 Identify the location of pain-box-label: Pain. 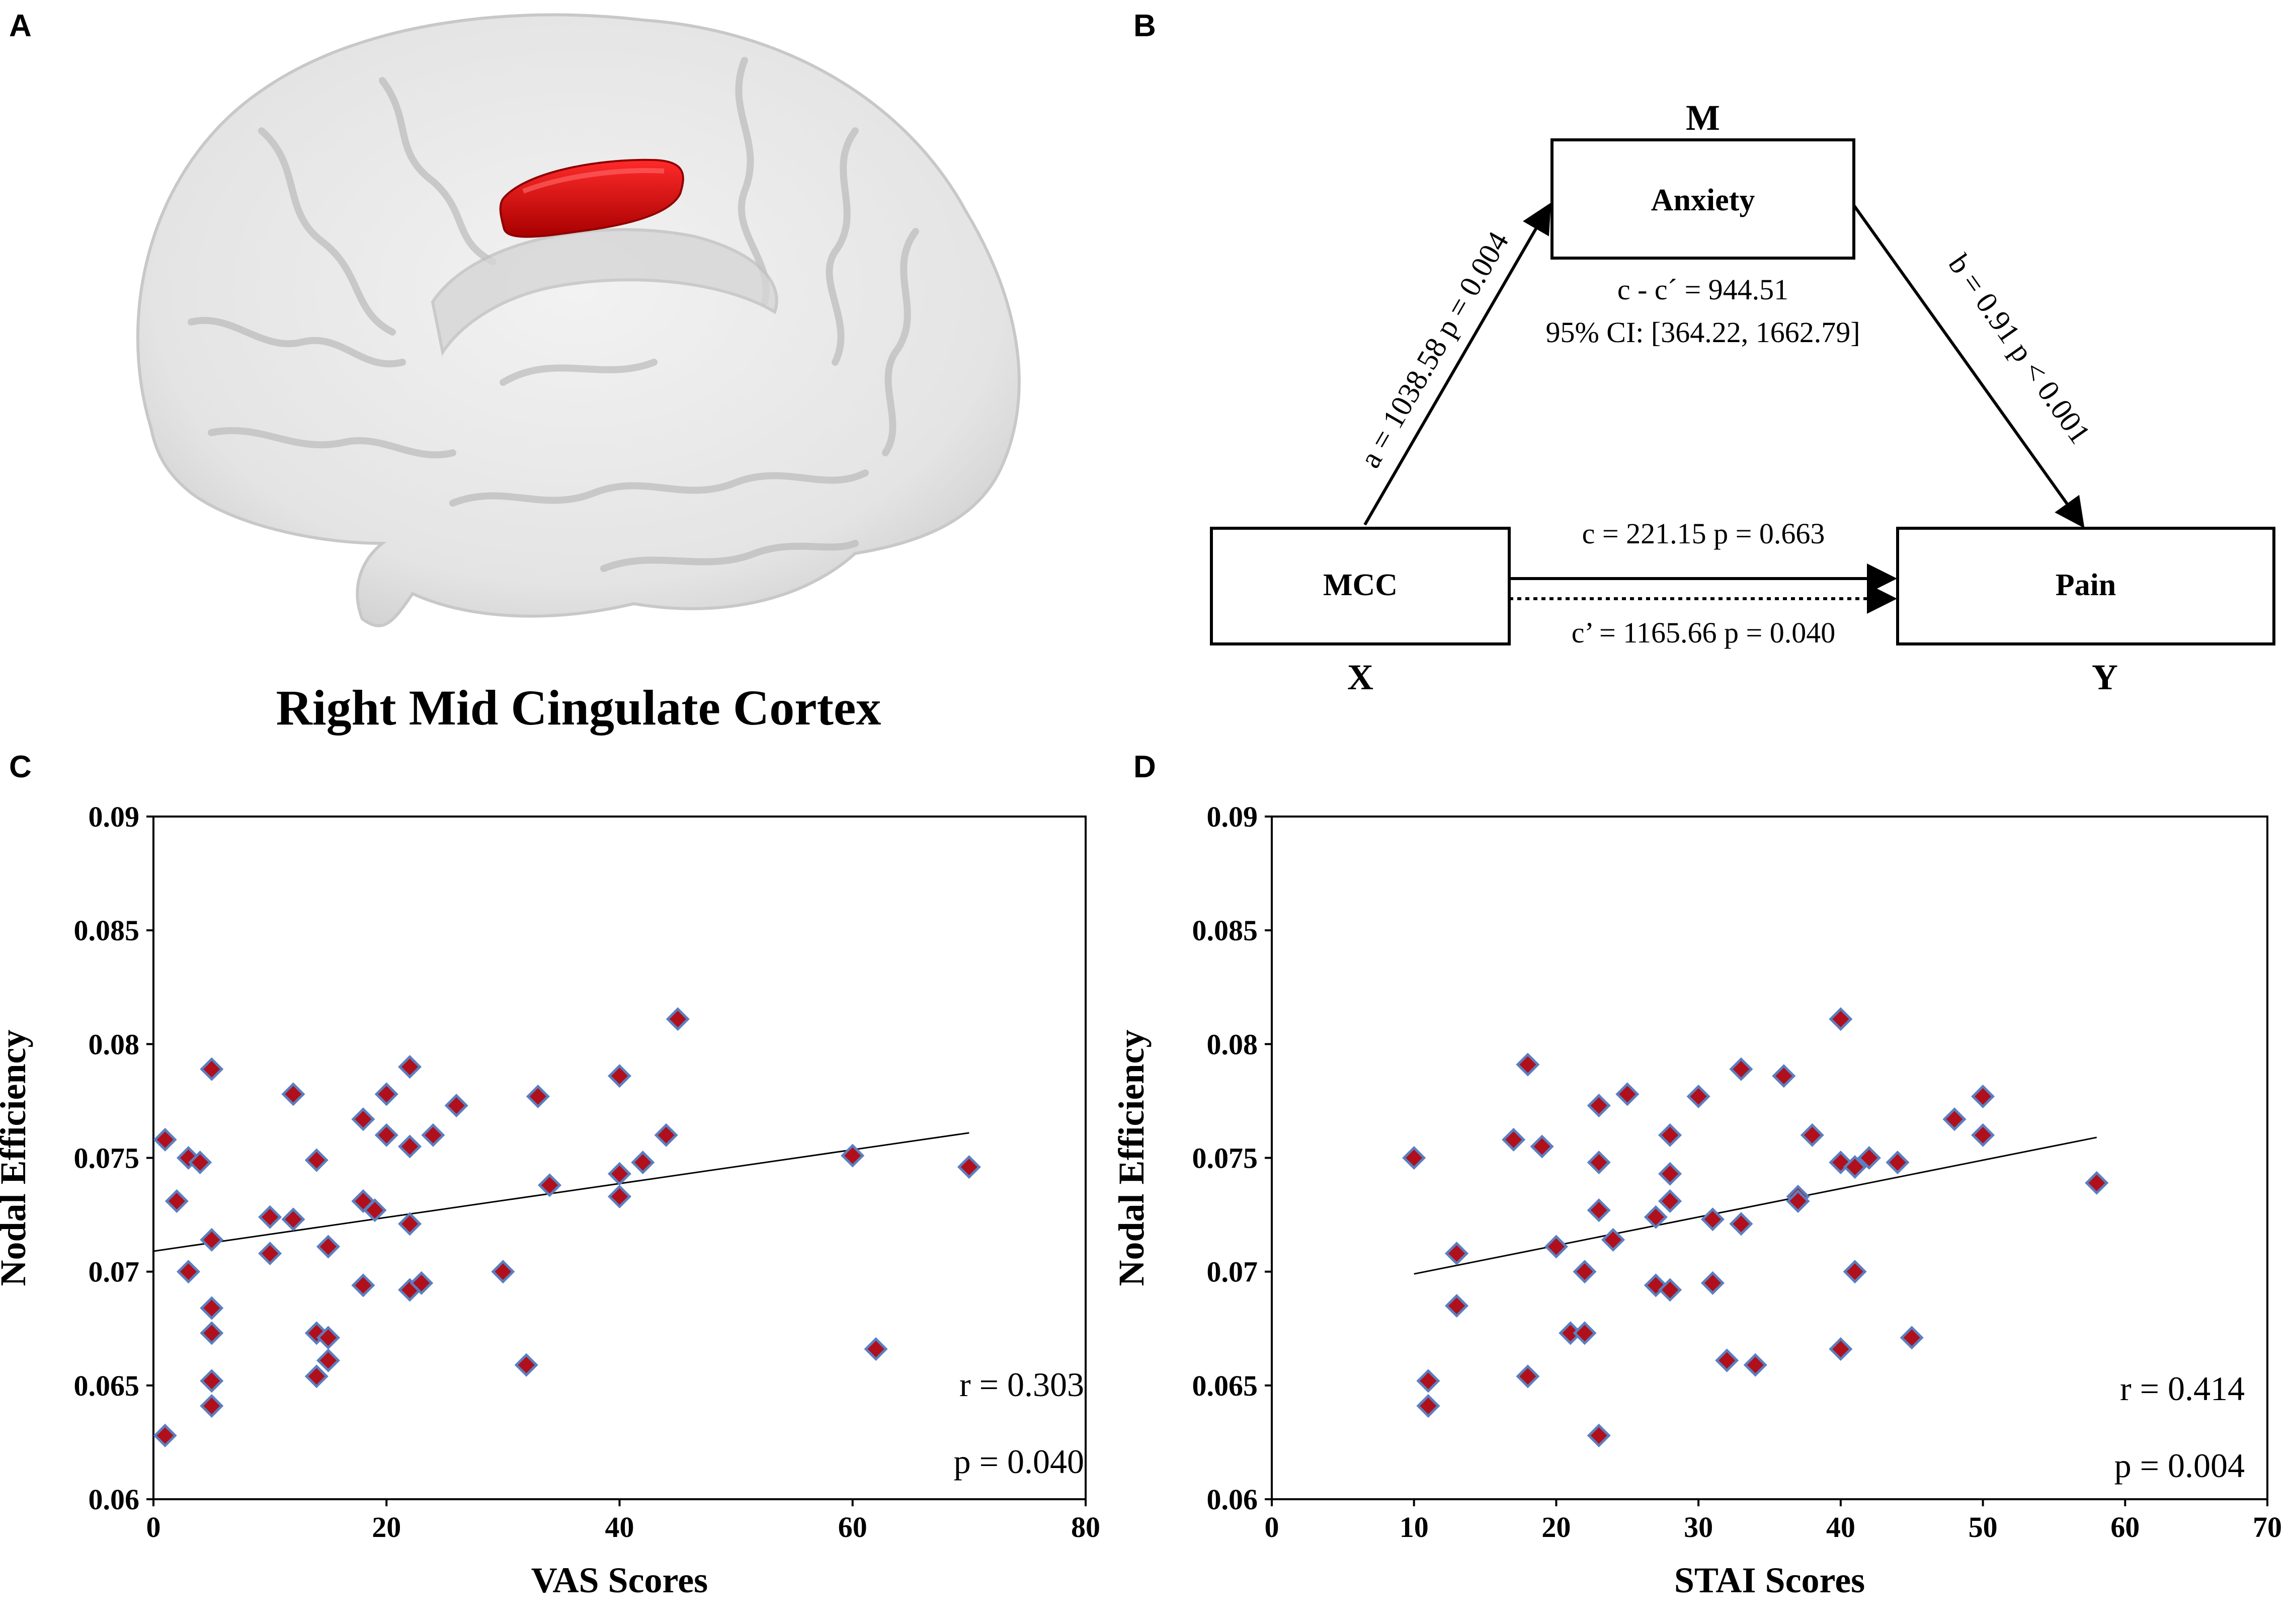
(2086, 585).